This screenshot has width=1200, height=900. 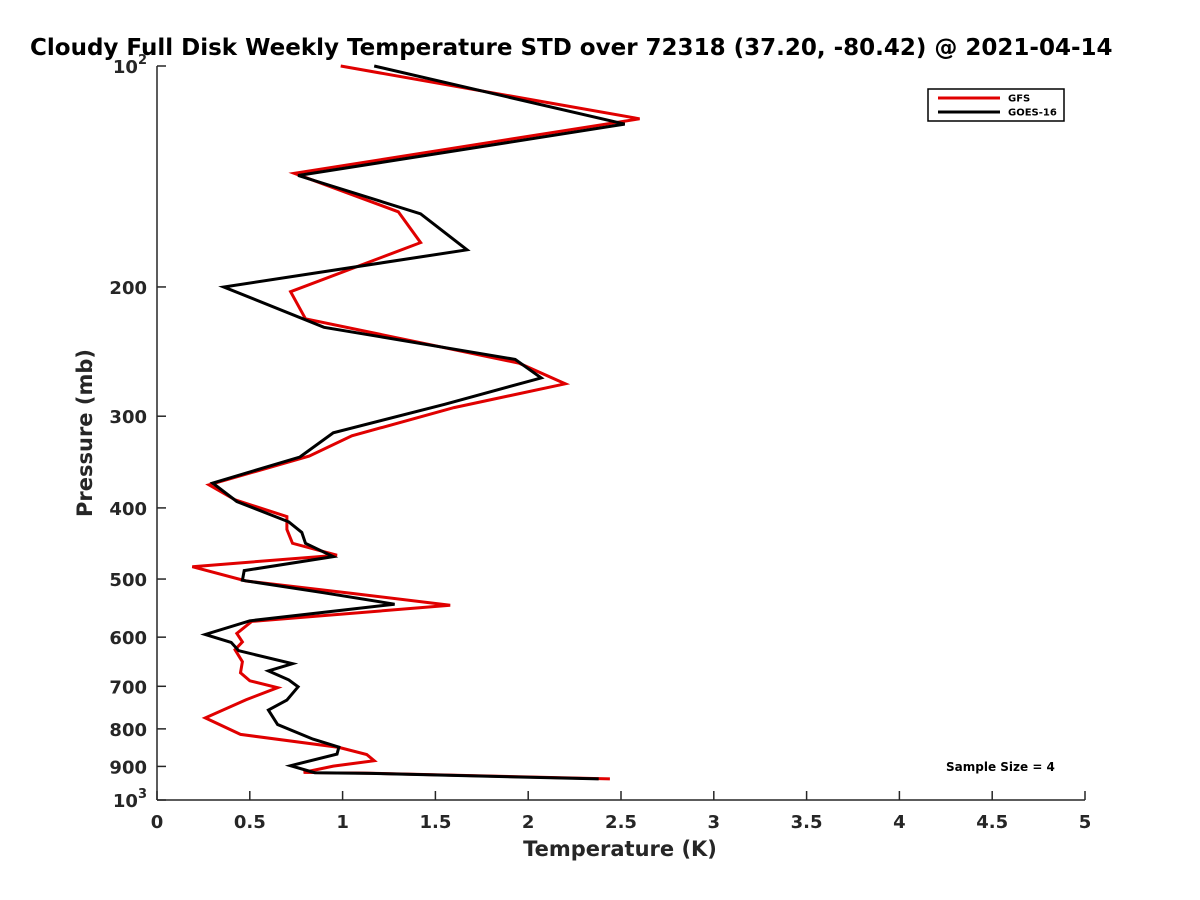 What do you see at coordinates (714, 822) in the screenshot?
I see `x-tick-label: 3` at bounding box center [714, 822].